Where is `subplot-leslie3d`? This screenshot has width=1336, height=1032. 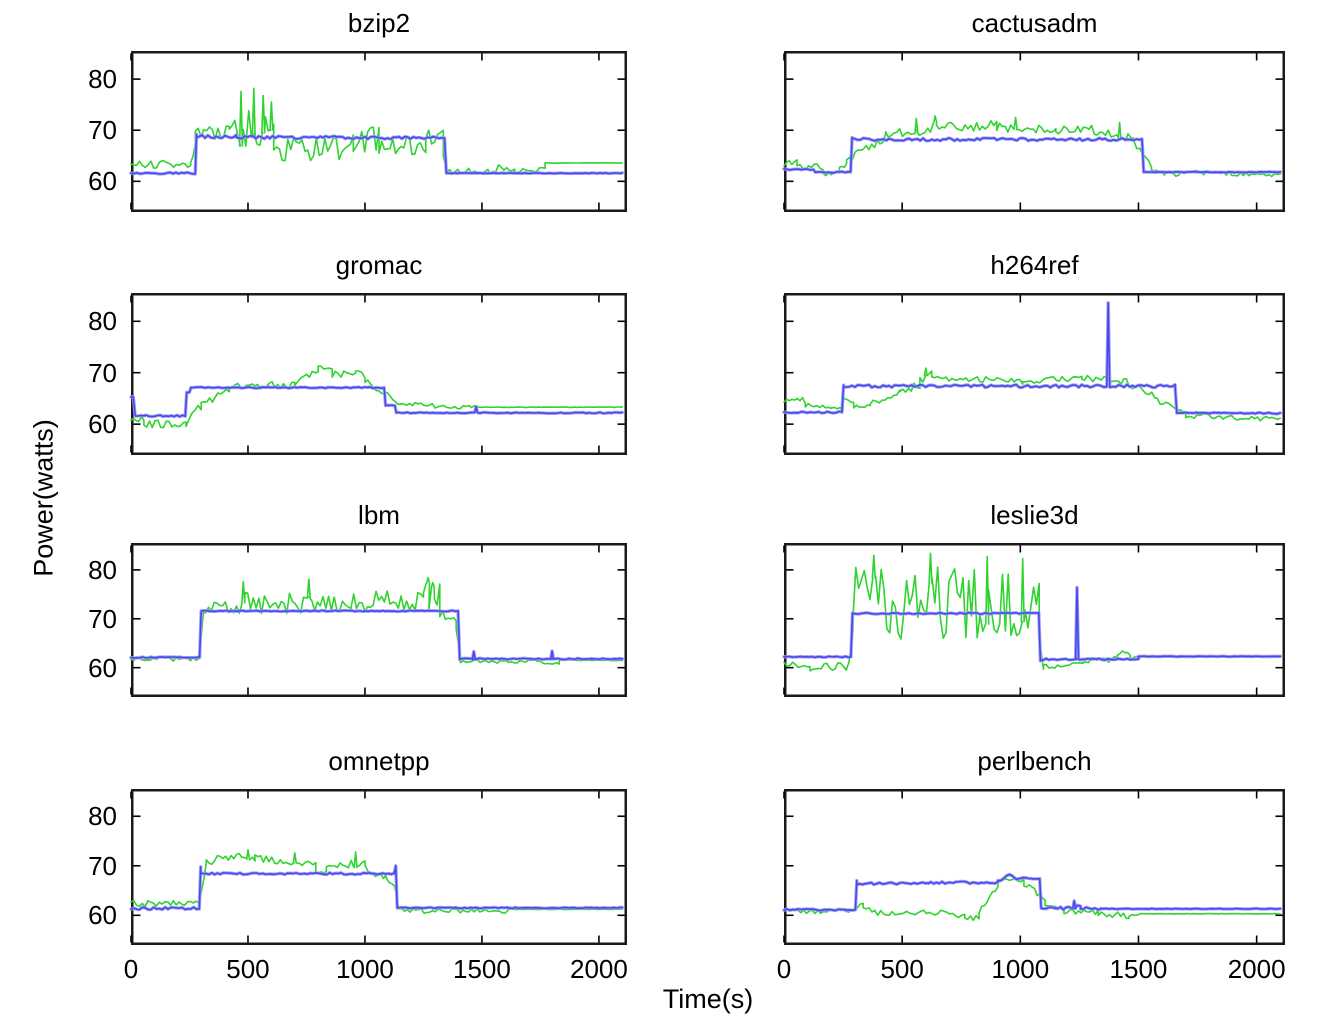
subplot-leslie3d is located at coordinates (1033, 620).